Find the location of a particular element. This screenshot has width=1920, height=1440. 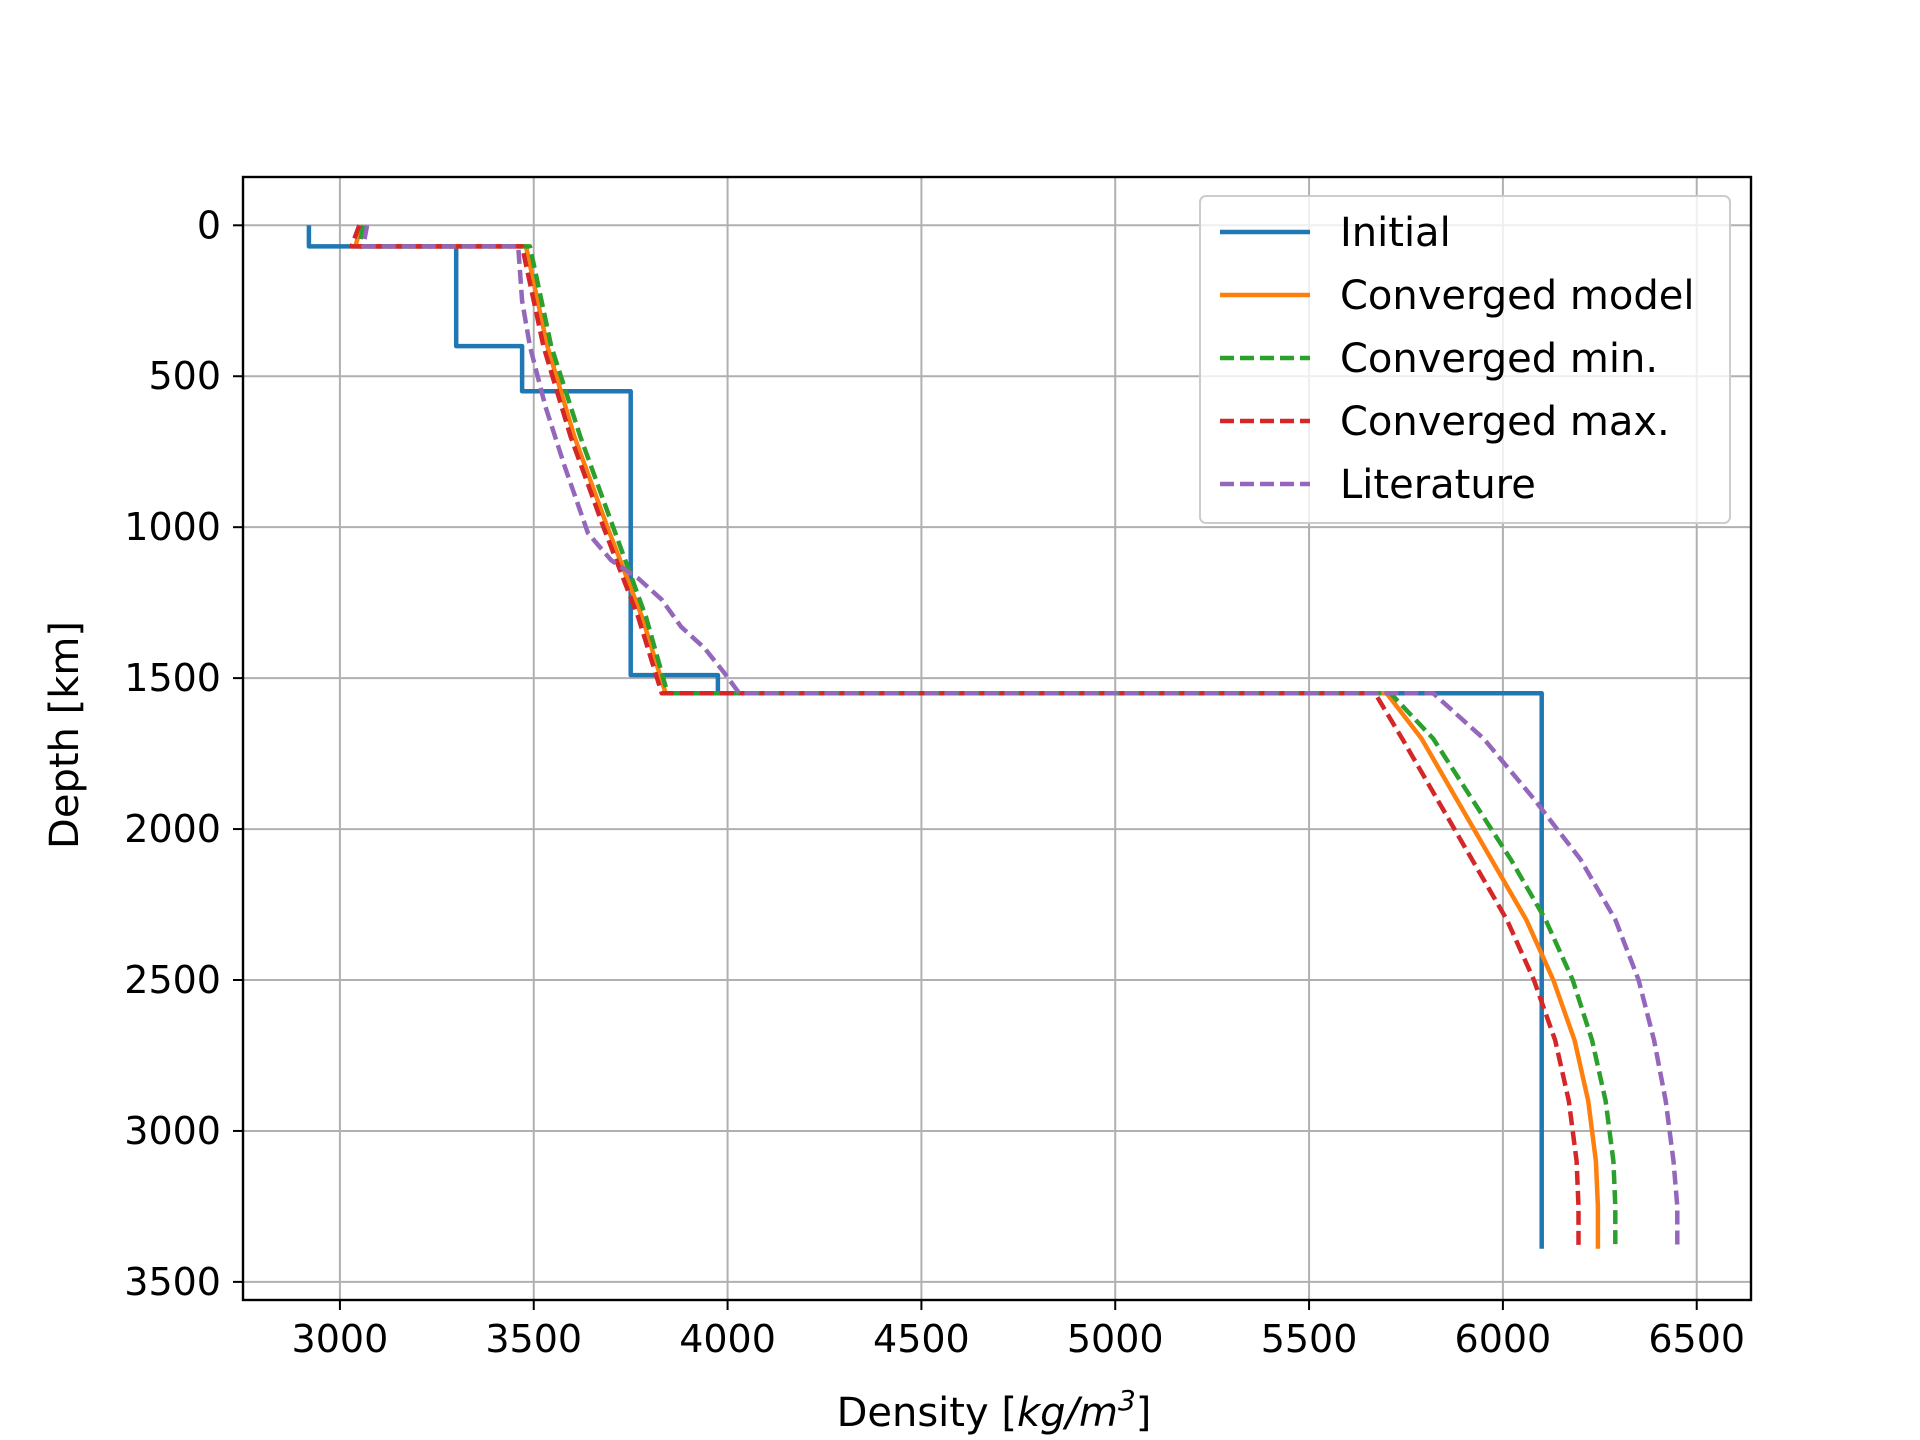

legend-box is located at coordinates (1465, 359).